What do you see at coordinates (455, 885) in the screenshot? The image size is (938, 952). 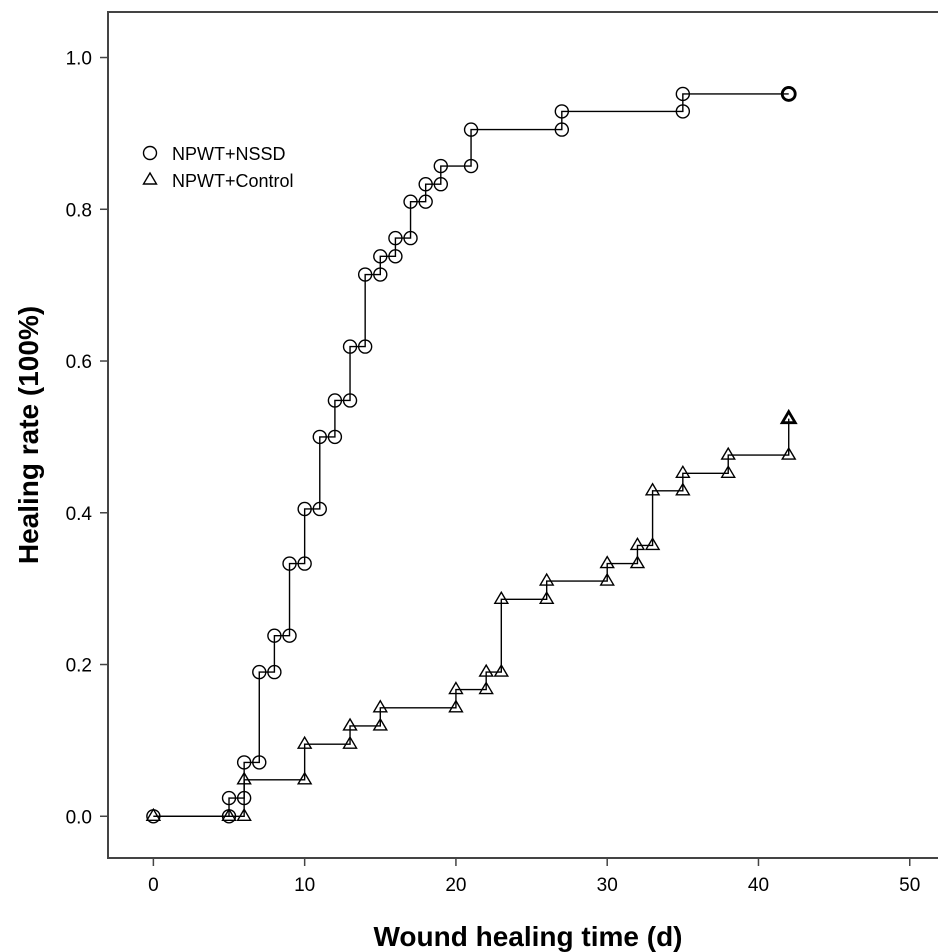 I see `x-tick-label: 20` at bounding box center [455, 885].